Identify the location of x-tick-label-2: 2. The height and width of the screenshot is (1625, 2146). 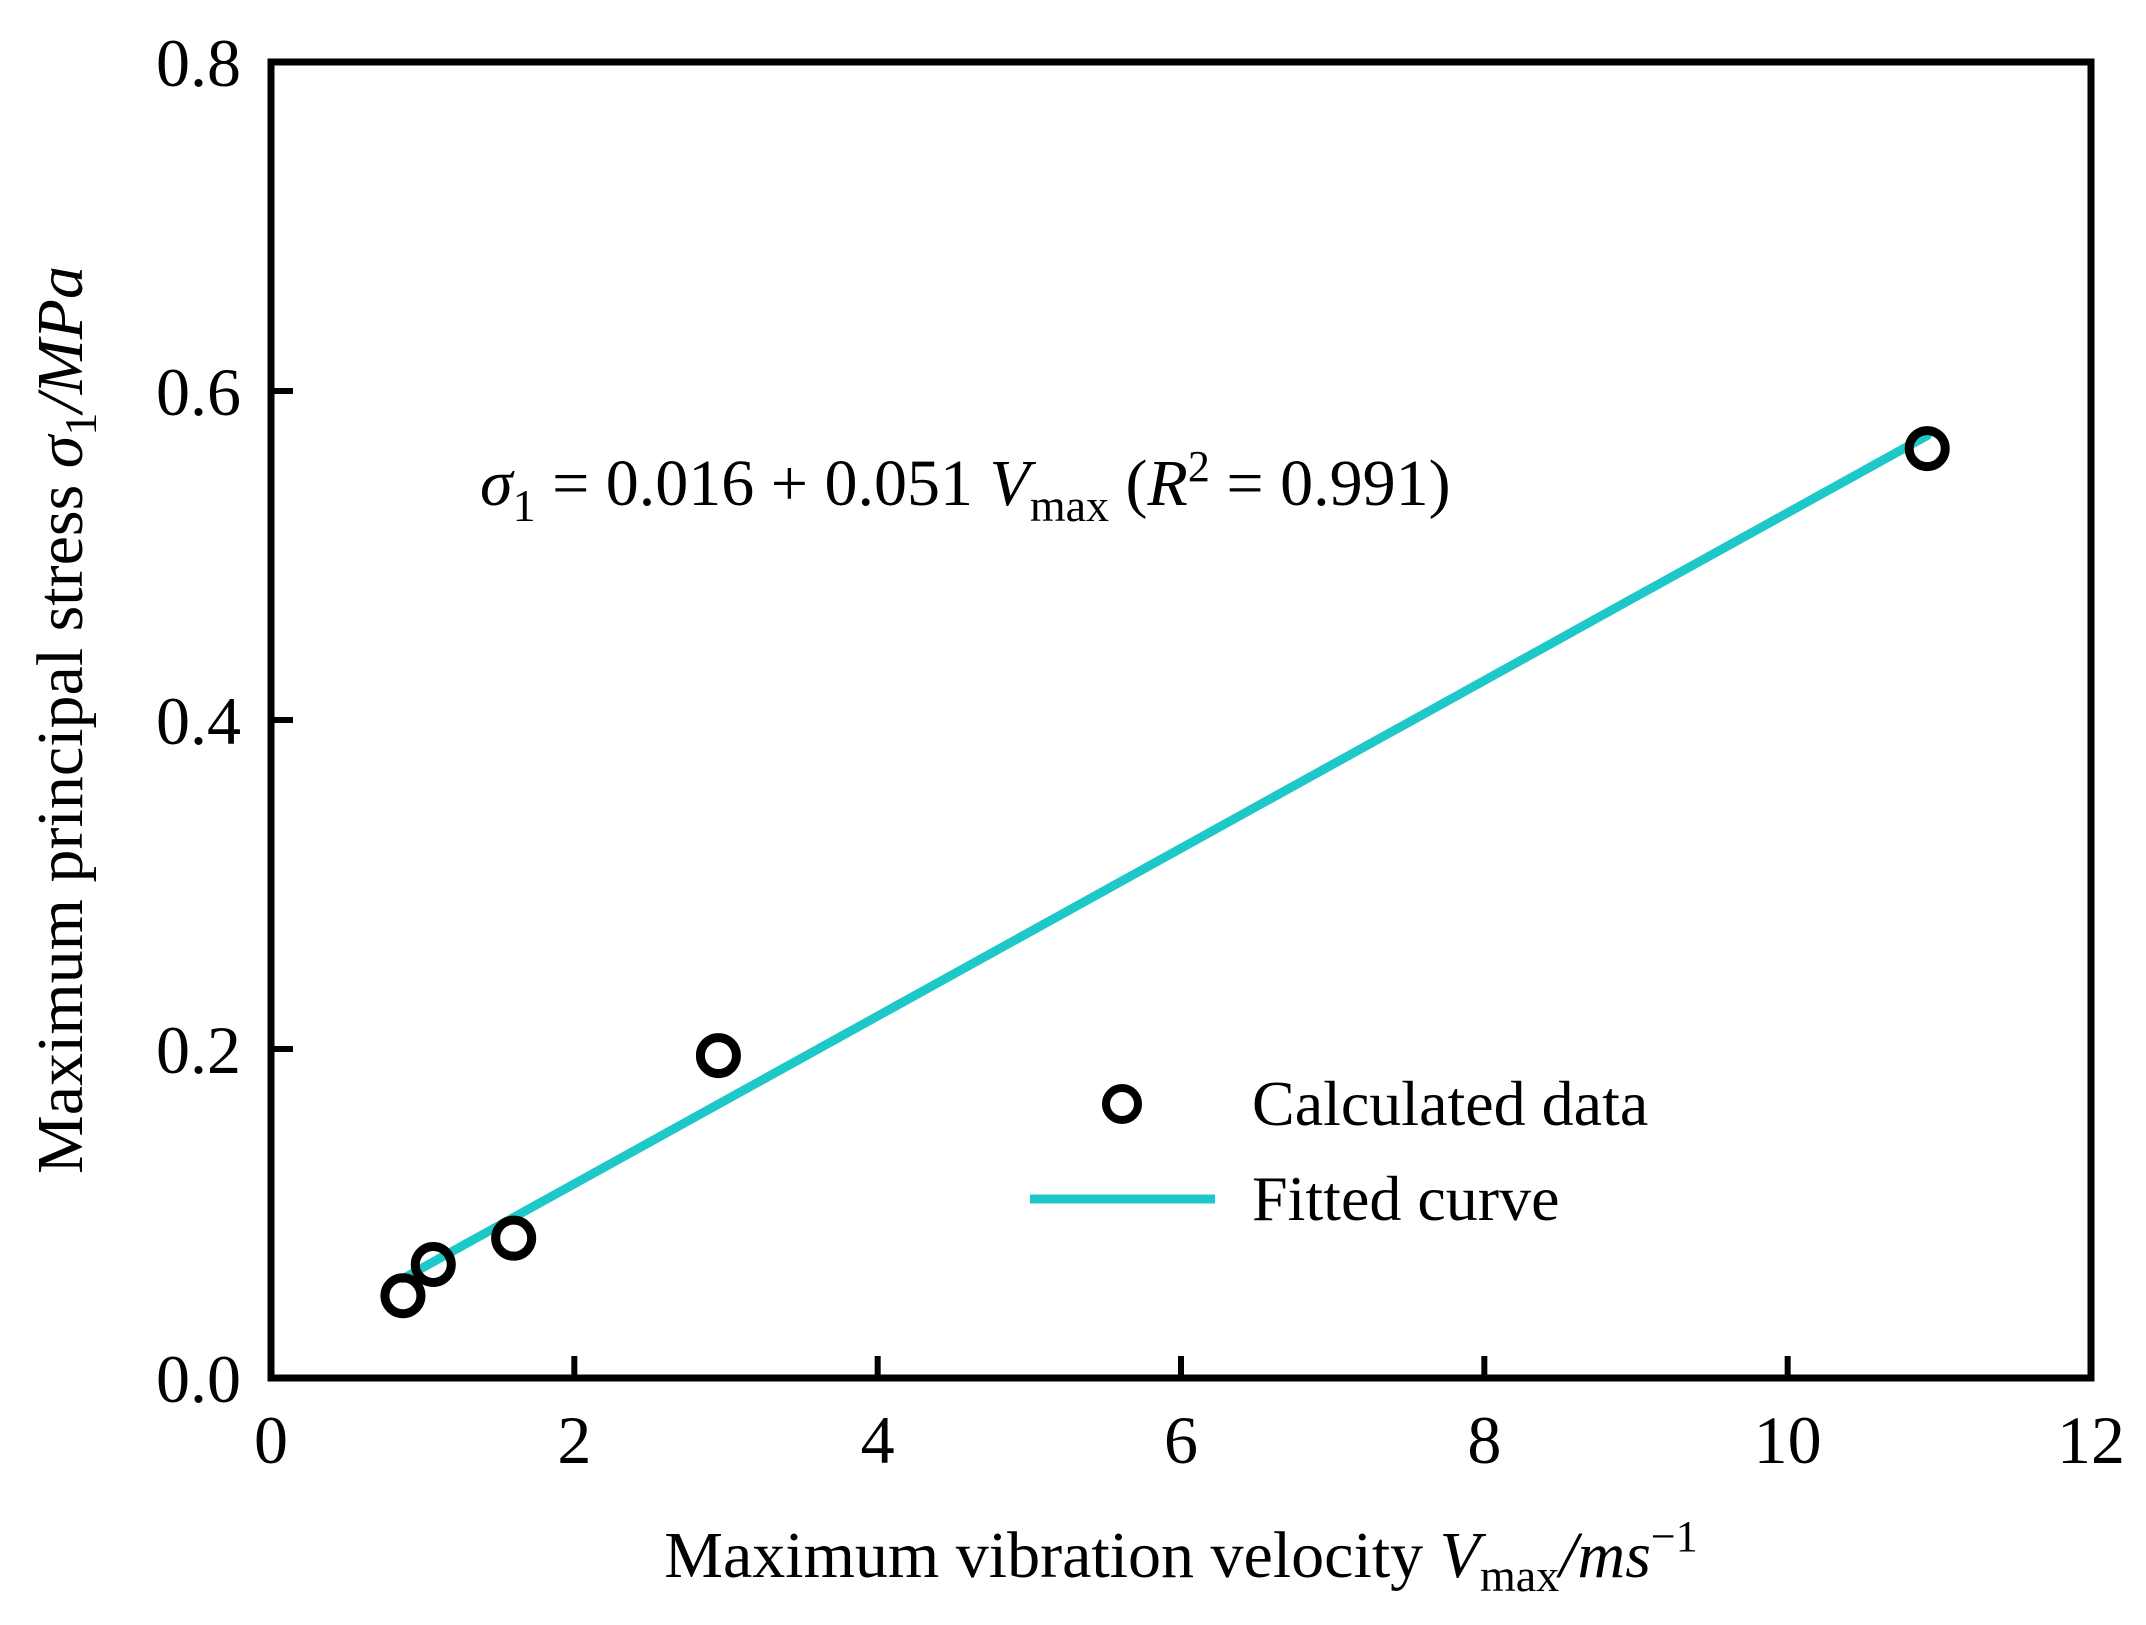
(574, 1440).